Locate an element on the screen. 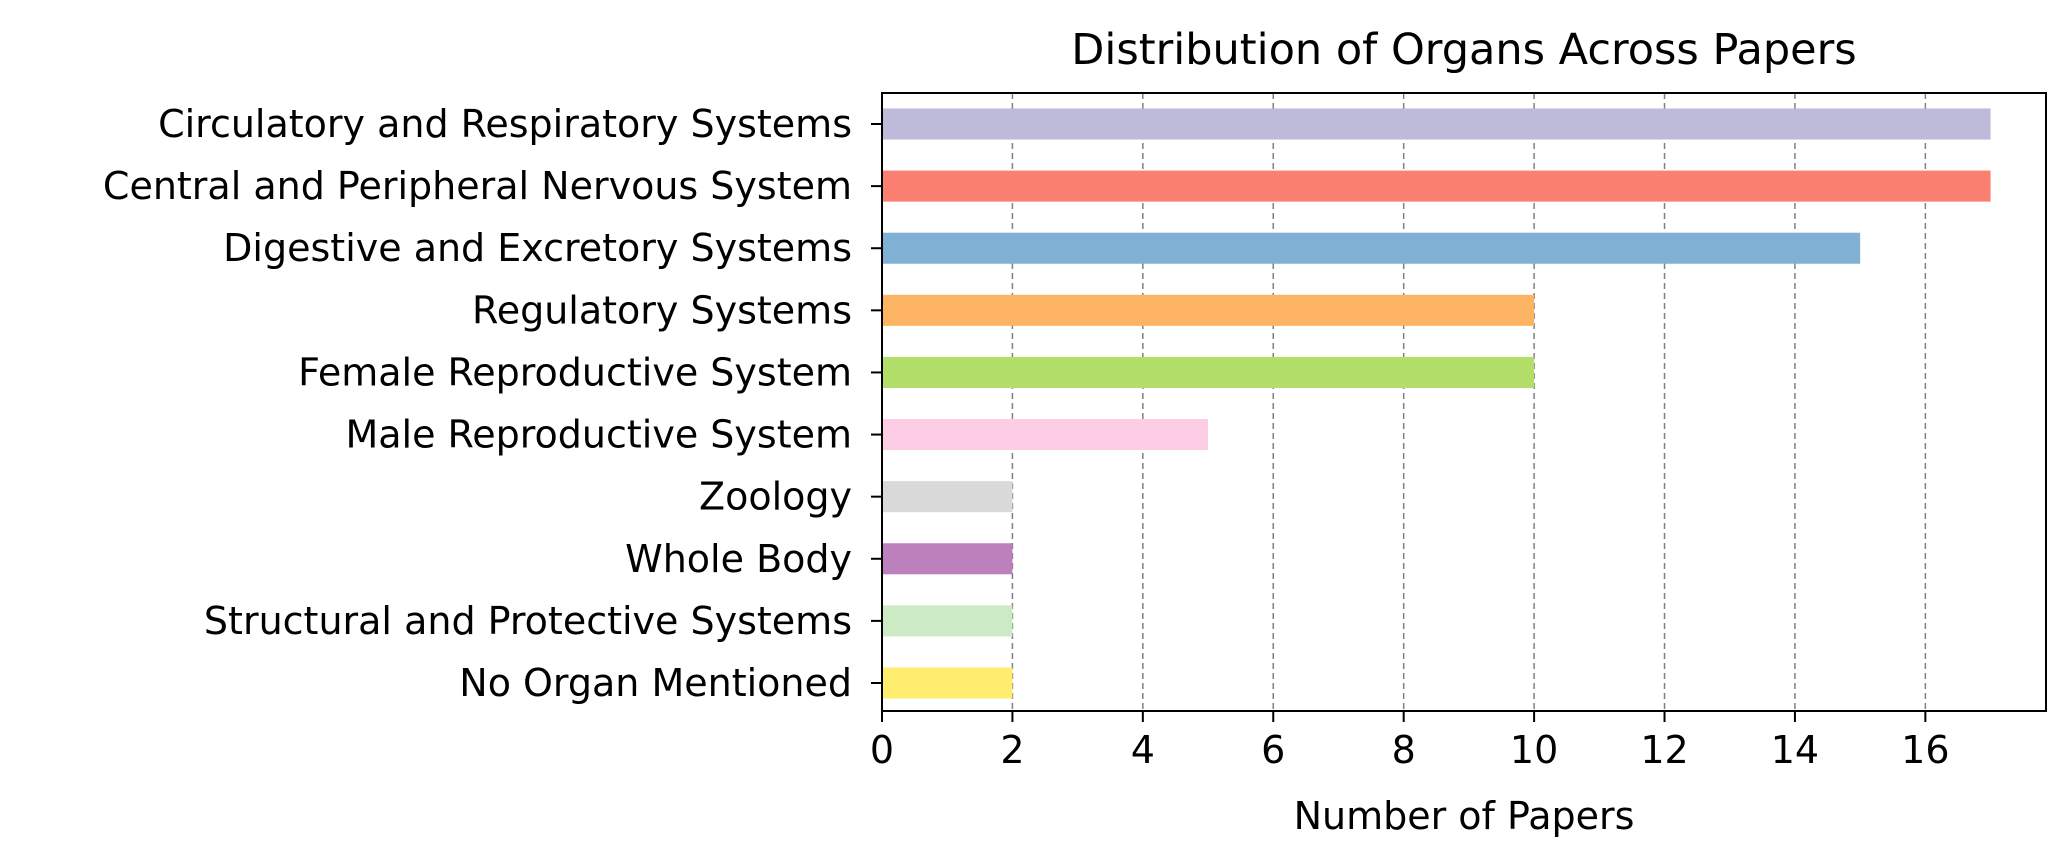 This screenshot has height=867, width=2069. y-tick-label: No Organ Mentioned is located at coordinates (655, 683).